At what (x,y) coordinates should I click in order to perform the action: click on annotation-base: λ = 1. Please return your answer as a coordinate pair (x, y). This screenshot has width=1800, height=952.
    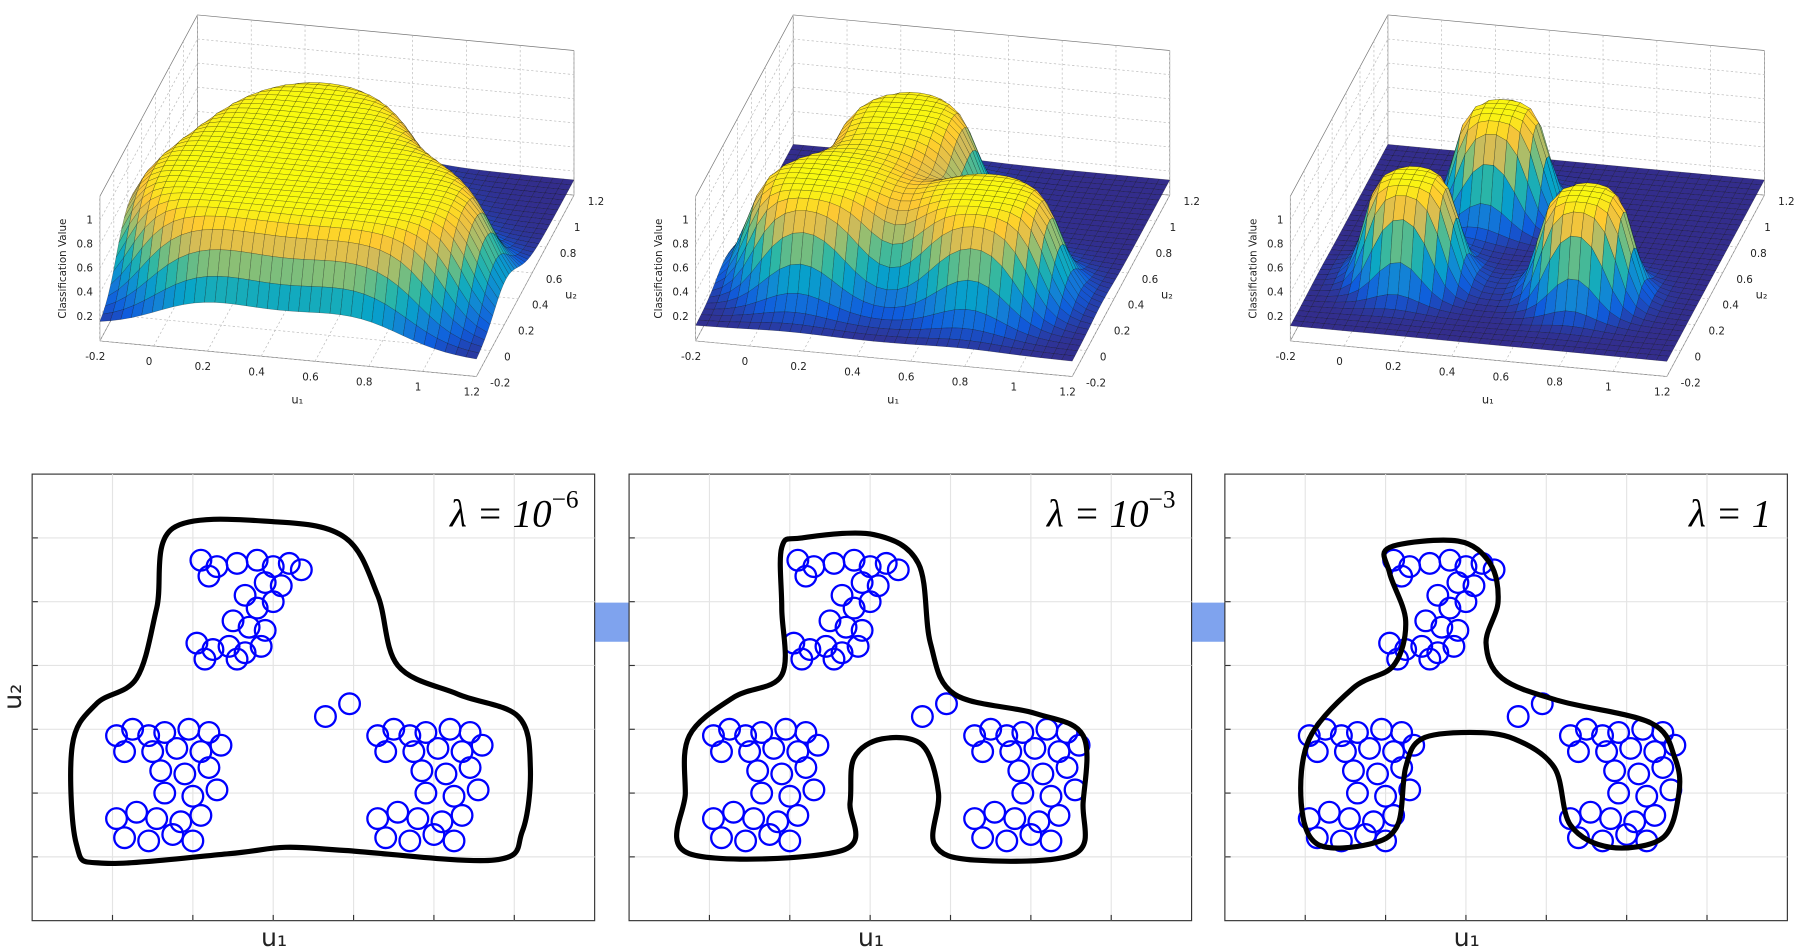
    Looking at the image, I should click on (1729, 514).